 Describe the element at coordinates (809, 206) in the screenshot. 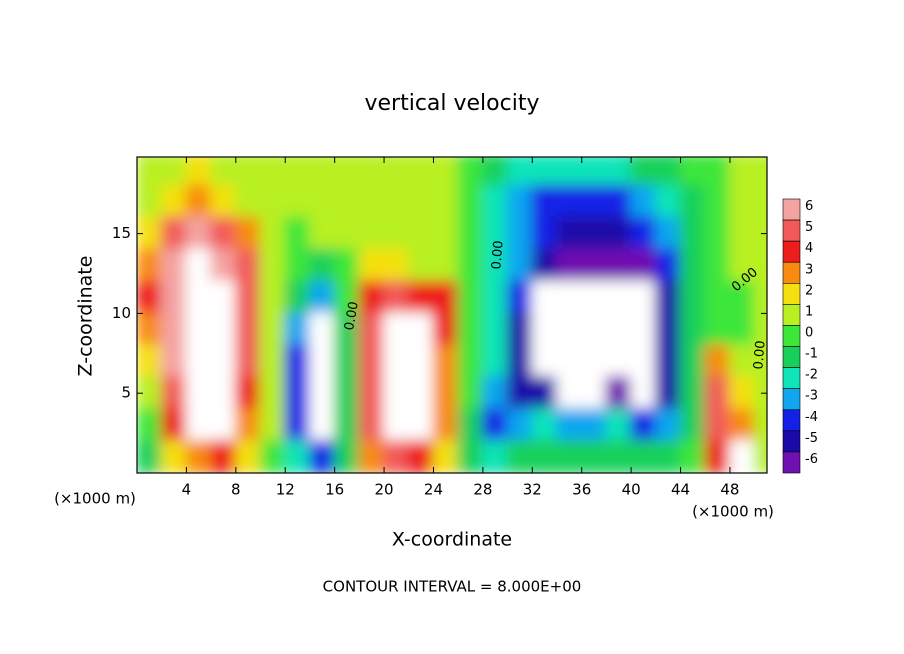

I see `colorbar-label: 6` at that location.